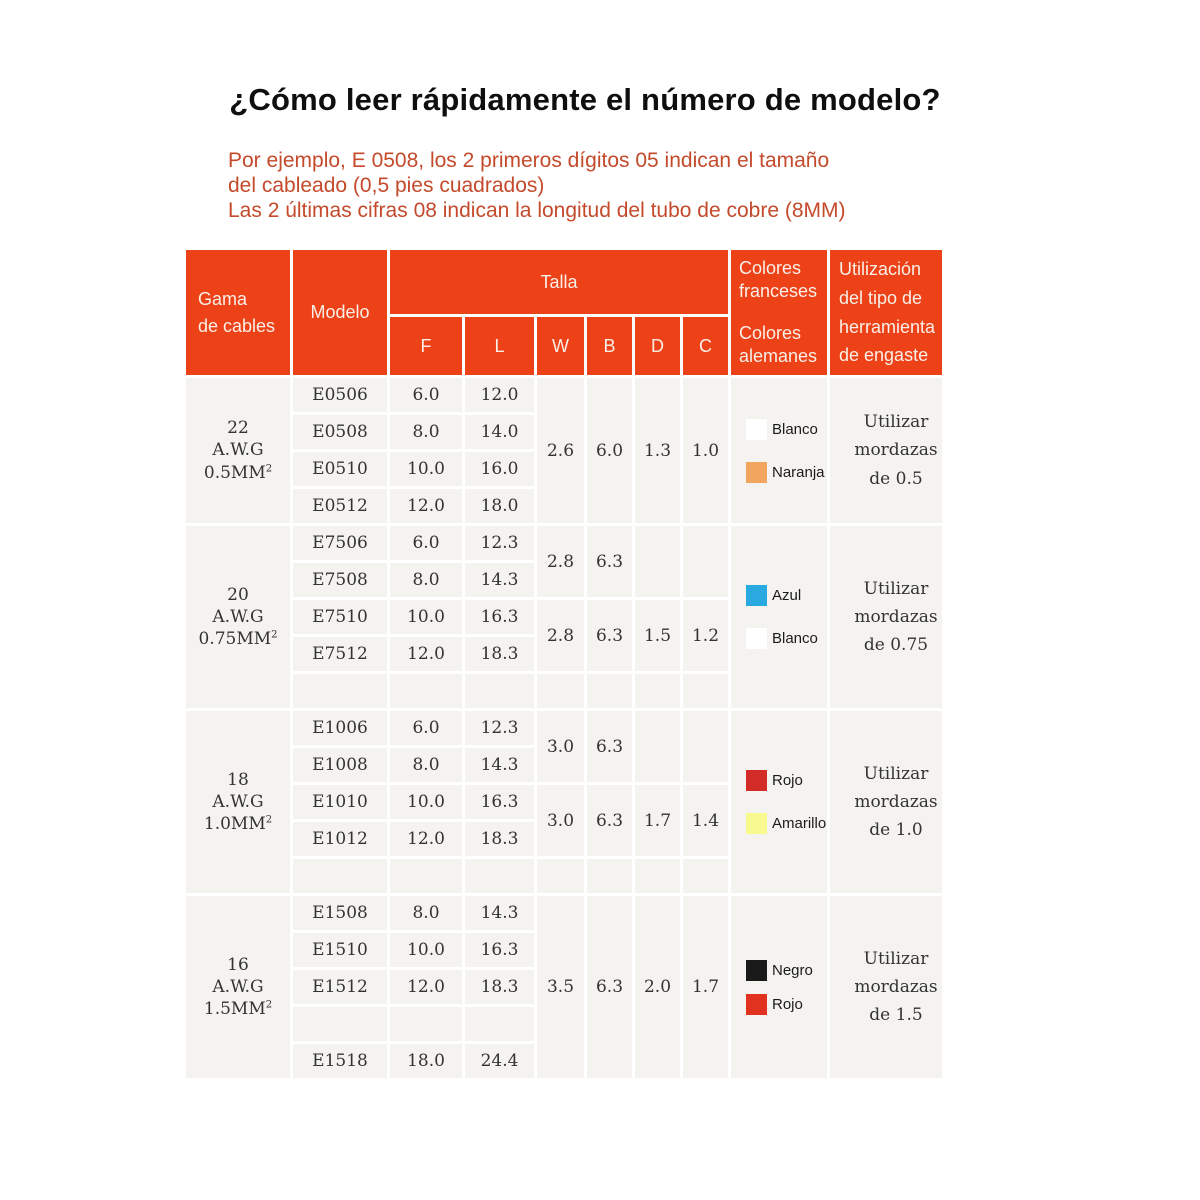 The width and height of the screenshot is (1200, 1200). I want to click on colors-cell: Azul Blanco, so click(779, 617).